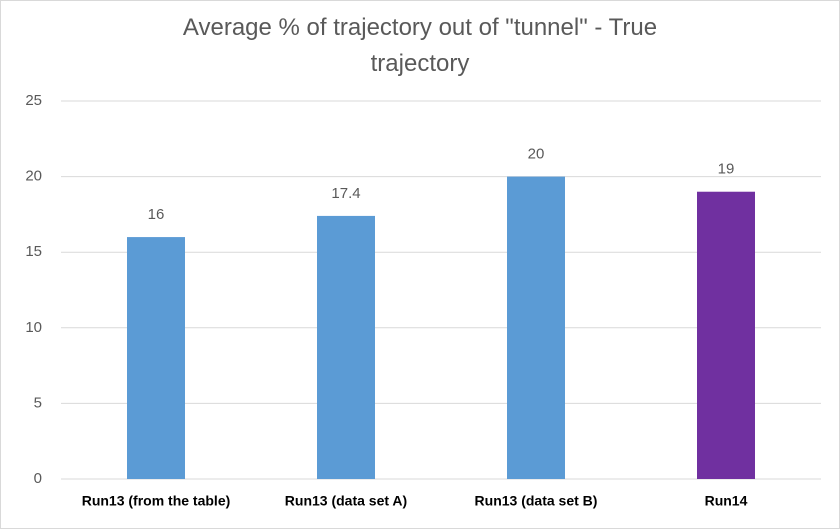 Image resolution: width=840 pixels, height=529 pixels. What do you see at coordinates (346, 501) in the screenshot?
I see `x-tick-label: Run13 (data set A)` at bounding box center [346, 501].